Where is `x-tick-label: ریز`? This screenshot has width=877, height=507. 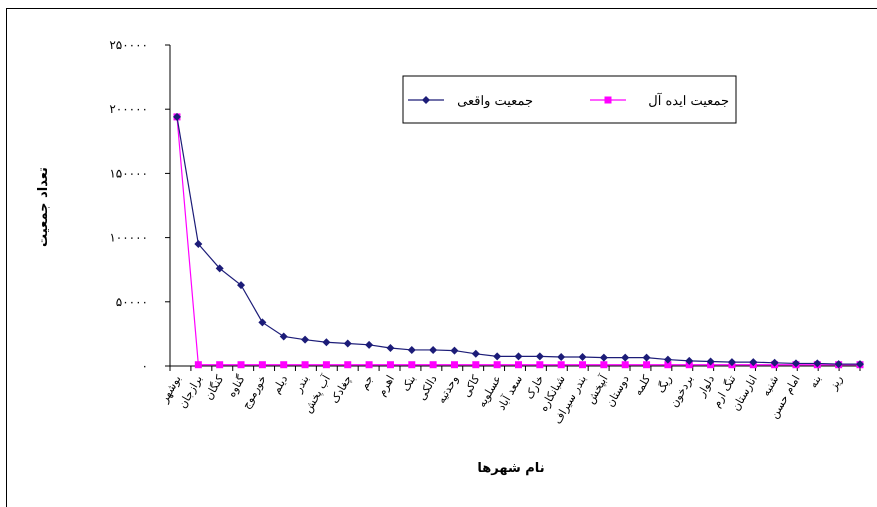 x-tick-label: ریز is located at coordinates (835, 383).